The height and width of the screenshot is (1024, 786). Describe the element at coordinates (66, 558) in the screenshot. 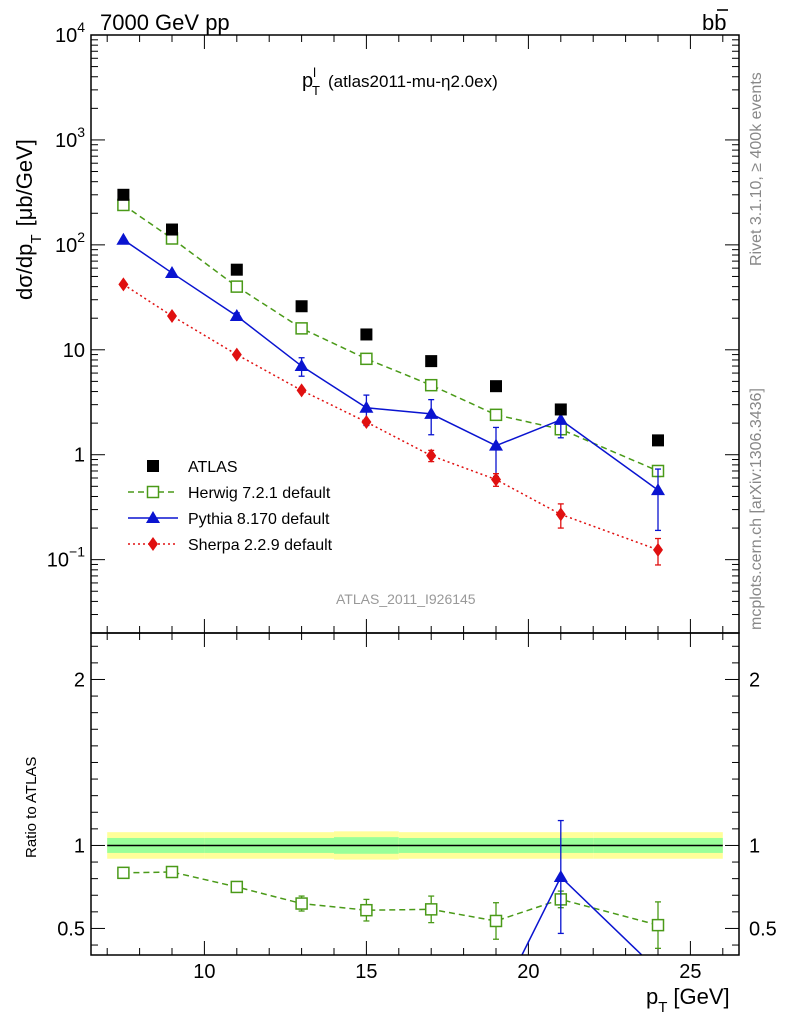

I see `main-y-tick-label-5: 10⁻¹` at that location.